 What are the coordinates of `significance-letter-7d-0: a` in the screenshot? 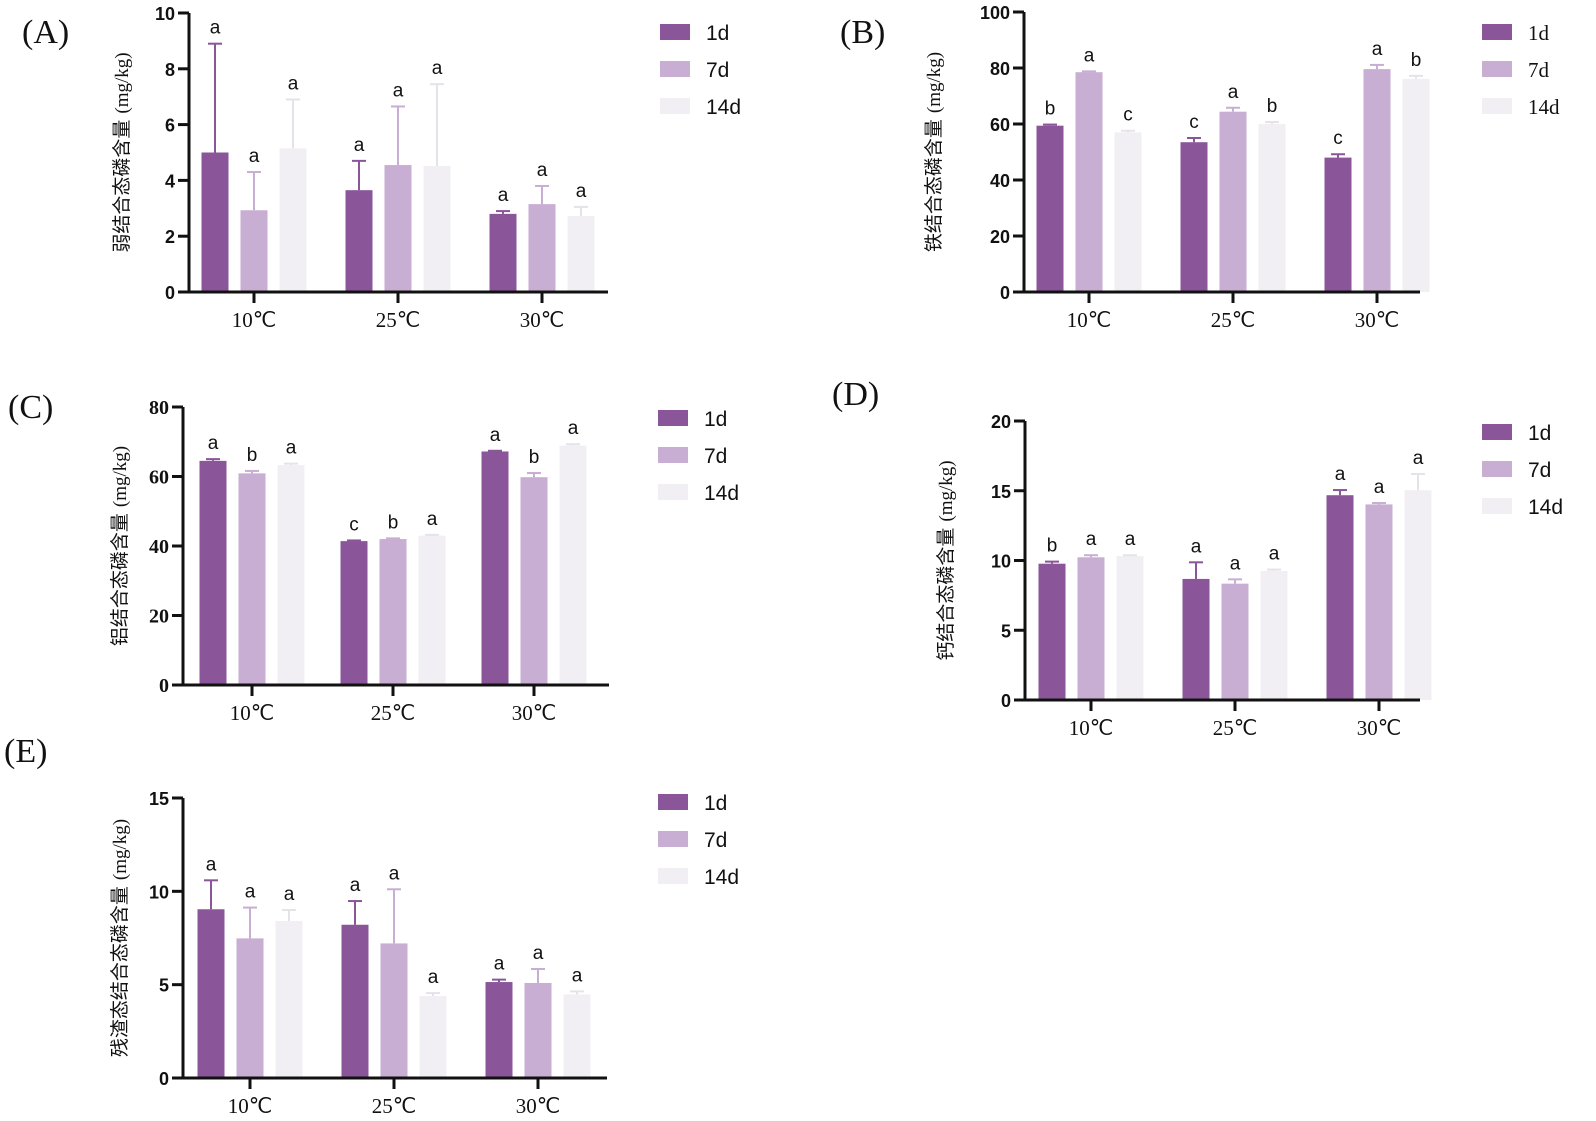 It's located at (254, 156).